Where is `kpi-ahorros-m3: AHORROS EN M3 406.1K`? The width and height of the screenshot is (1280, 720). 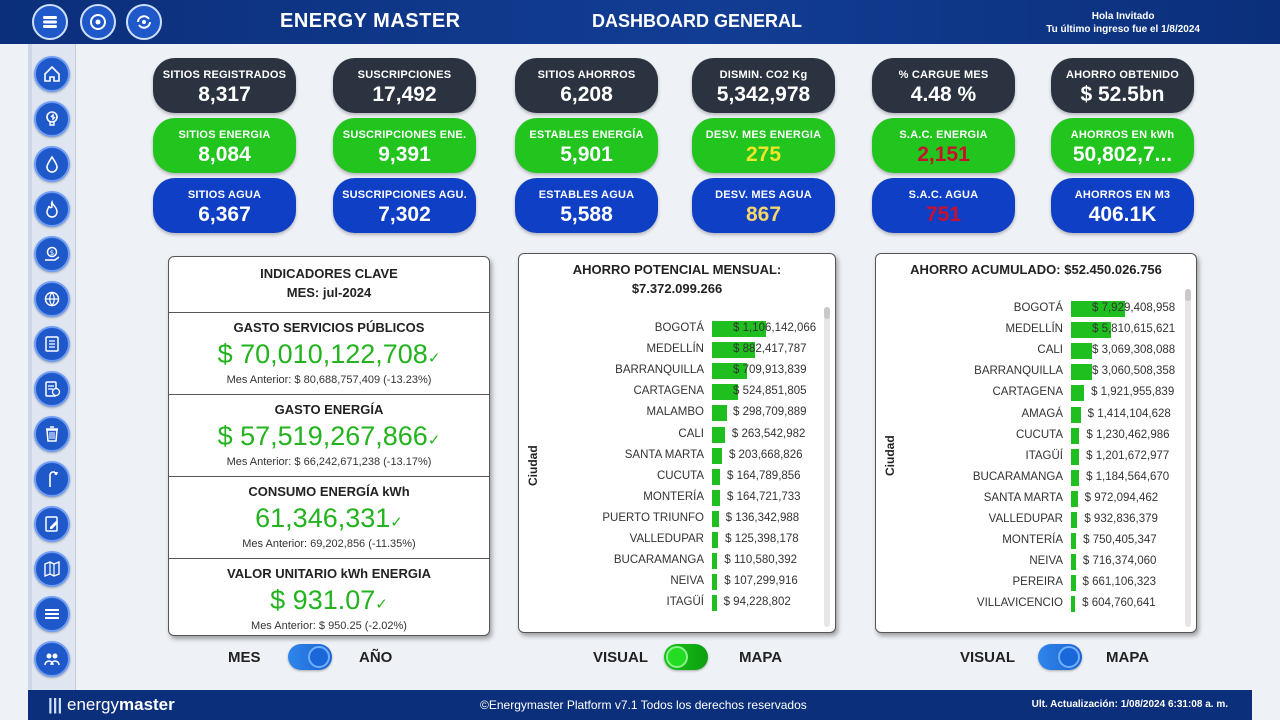 kpi-ahorros-m3: AHORROS EN M3 406.1K is located at coordinates (1122, 205).